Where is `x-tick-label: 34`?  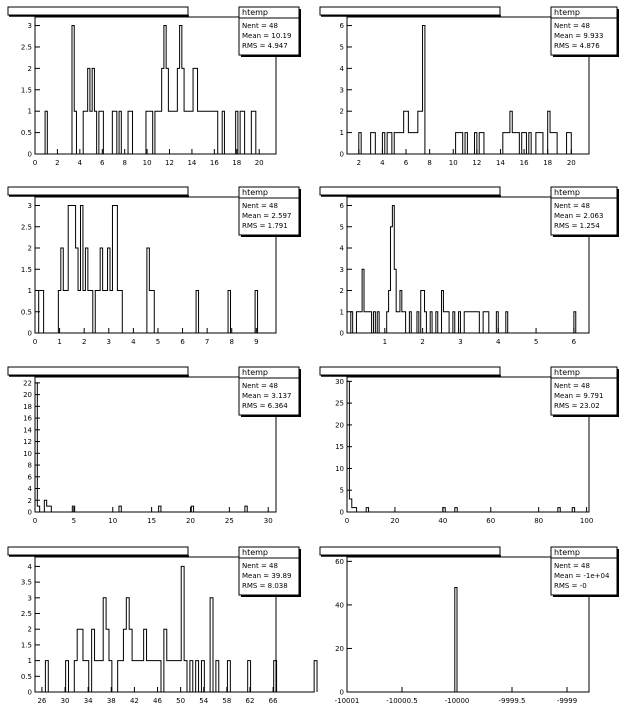 x-tick-label: 34 is located at coordinates (88, 701).